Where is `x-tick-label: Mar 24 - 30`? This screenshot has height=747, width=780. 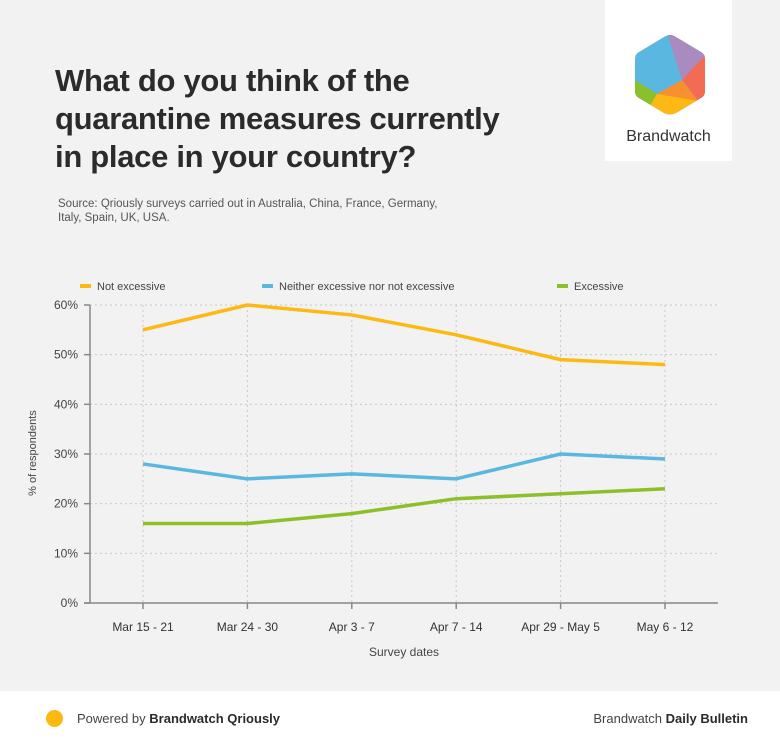 x-tick-label: Mar 24 - 30 is located at coordinates (248, 627).